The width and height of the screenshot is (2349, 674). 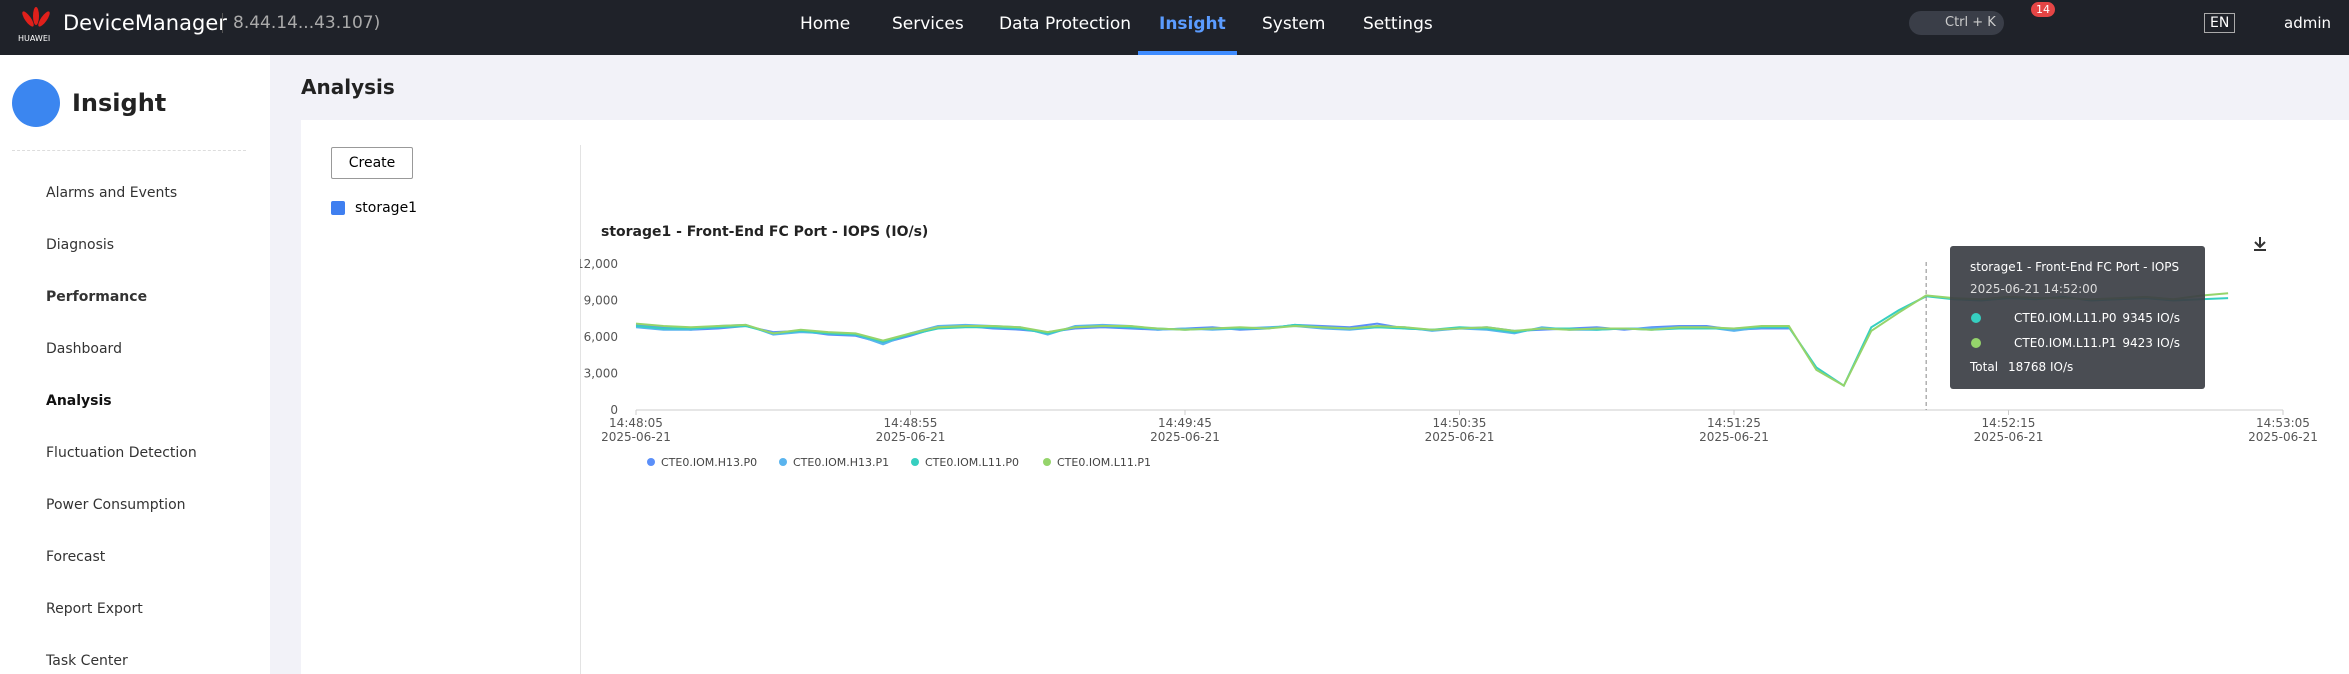 I want to click on x-tick-label: 14:48:55, so click(x=911, y=423).